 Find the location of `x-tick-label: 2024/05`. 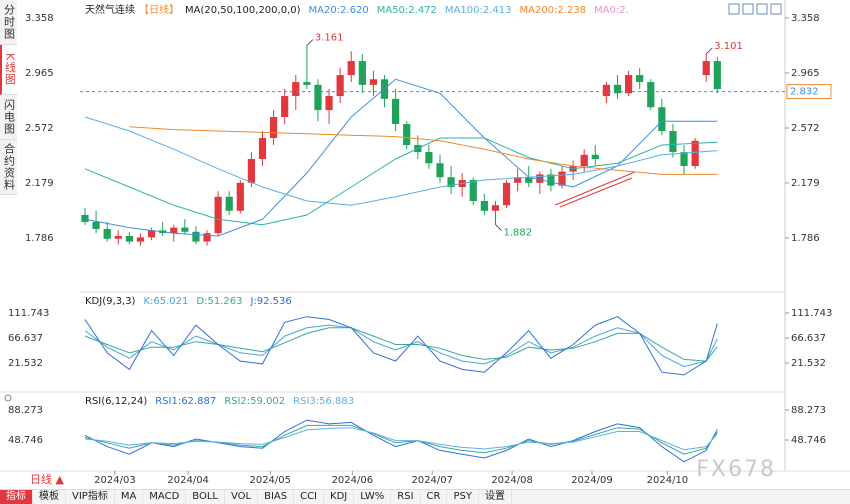

x-tick-label: 2024/05 is located at coordinates (270, 480).